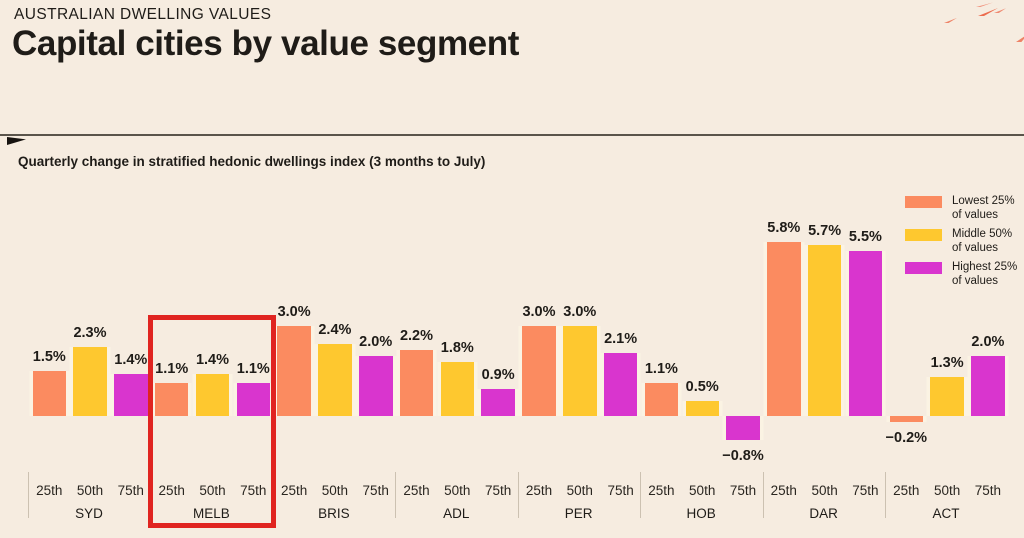  I want to click on bar-value-label: 1.5%, so click(49, 357).